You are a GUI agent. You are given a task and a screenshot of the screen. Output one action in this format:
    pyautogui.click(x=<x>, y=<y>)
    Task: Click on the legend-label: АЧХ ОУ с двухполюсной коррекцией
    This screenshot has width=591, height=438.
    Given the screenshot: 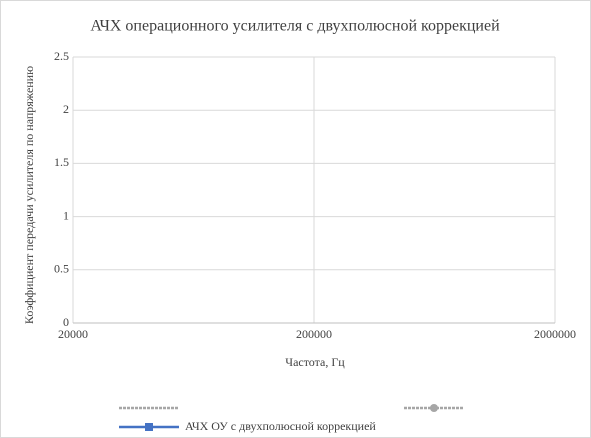 What is the action you would take?
    pyautogui.click(x=280, y=426)
    